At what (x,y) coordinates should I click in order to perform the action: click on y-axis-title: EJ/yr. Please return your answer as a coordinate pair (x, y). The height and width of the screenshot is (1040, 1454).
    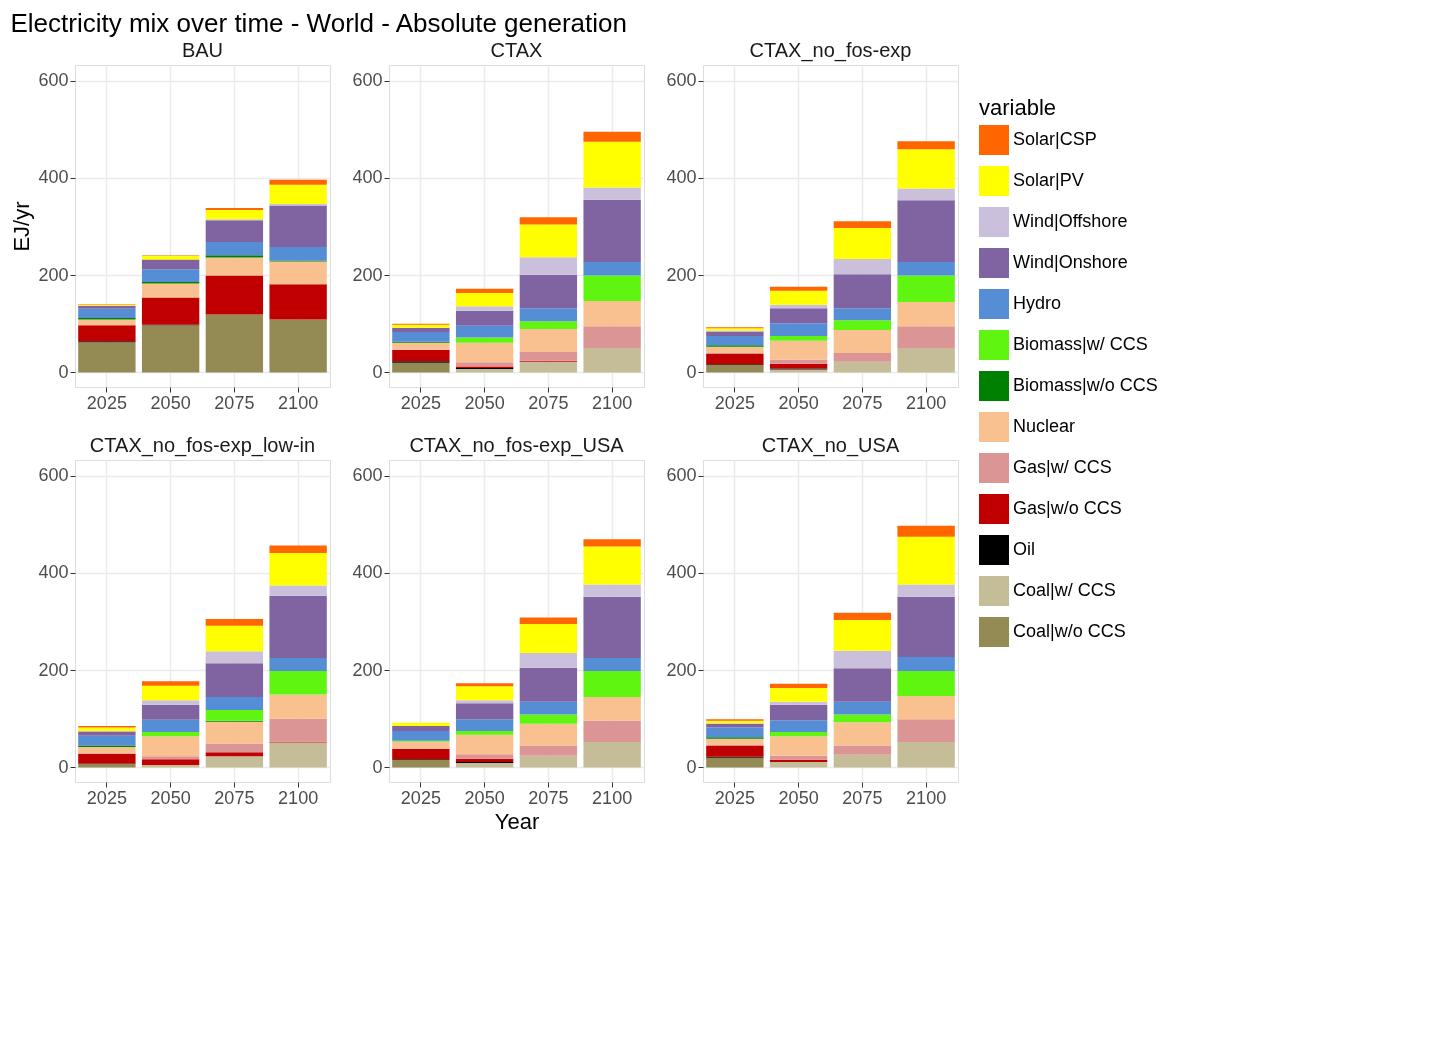
    Looking at the image, I should click on (22, 226).